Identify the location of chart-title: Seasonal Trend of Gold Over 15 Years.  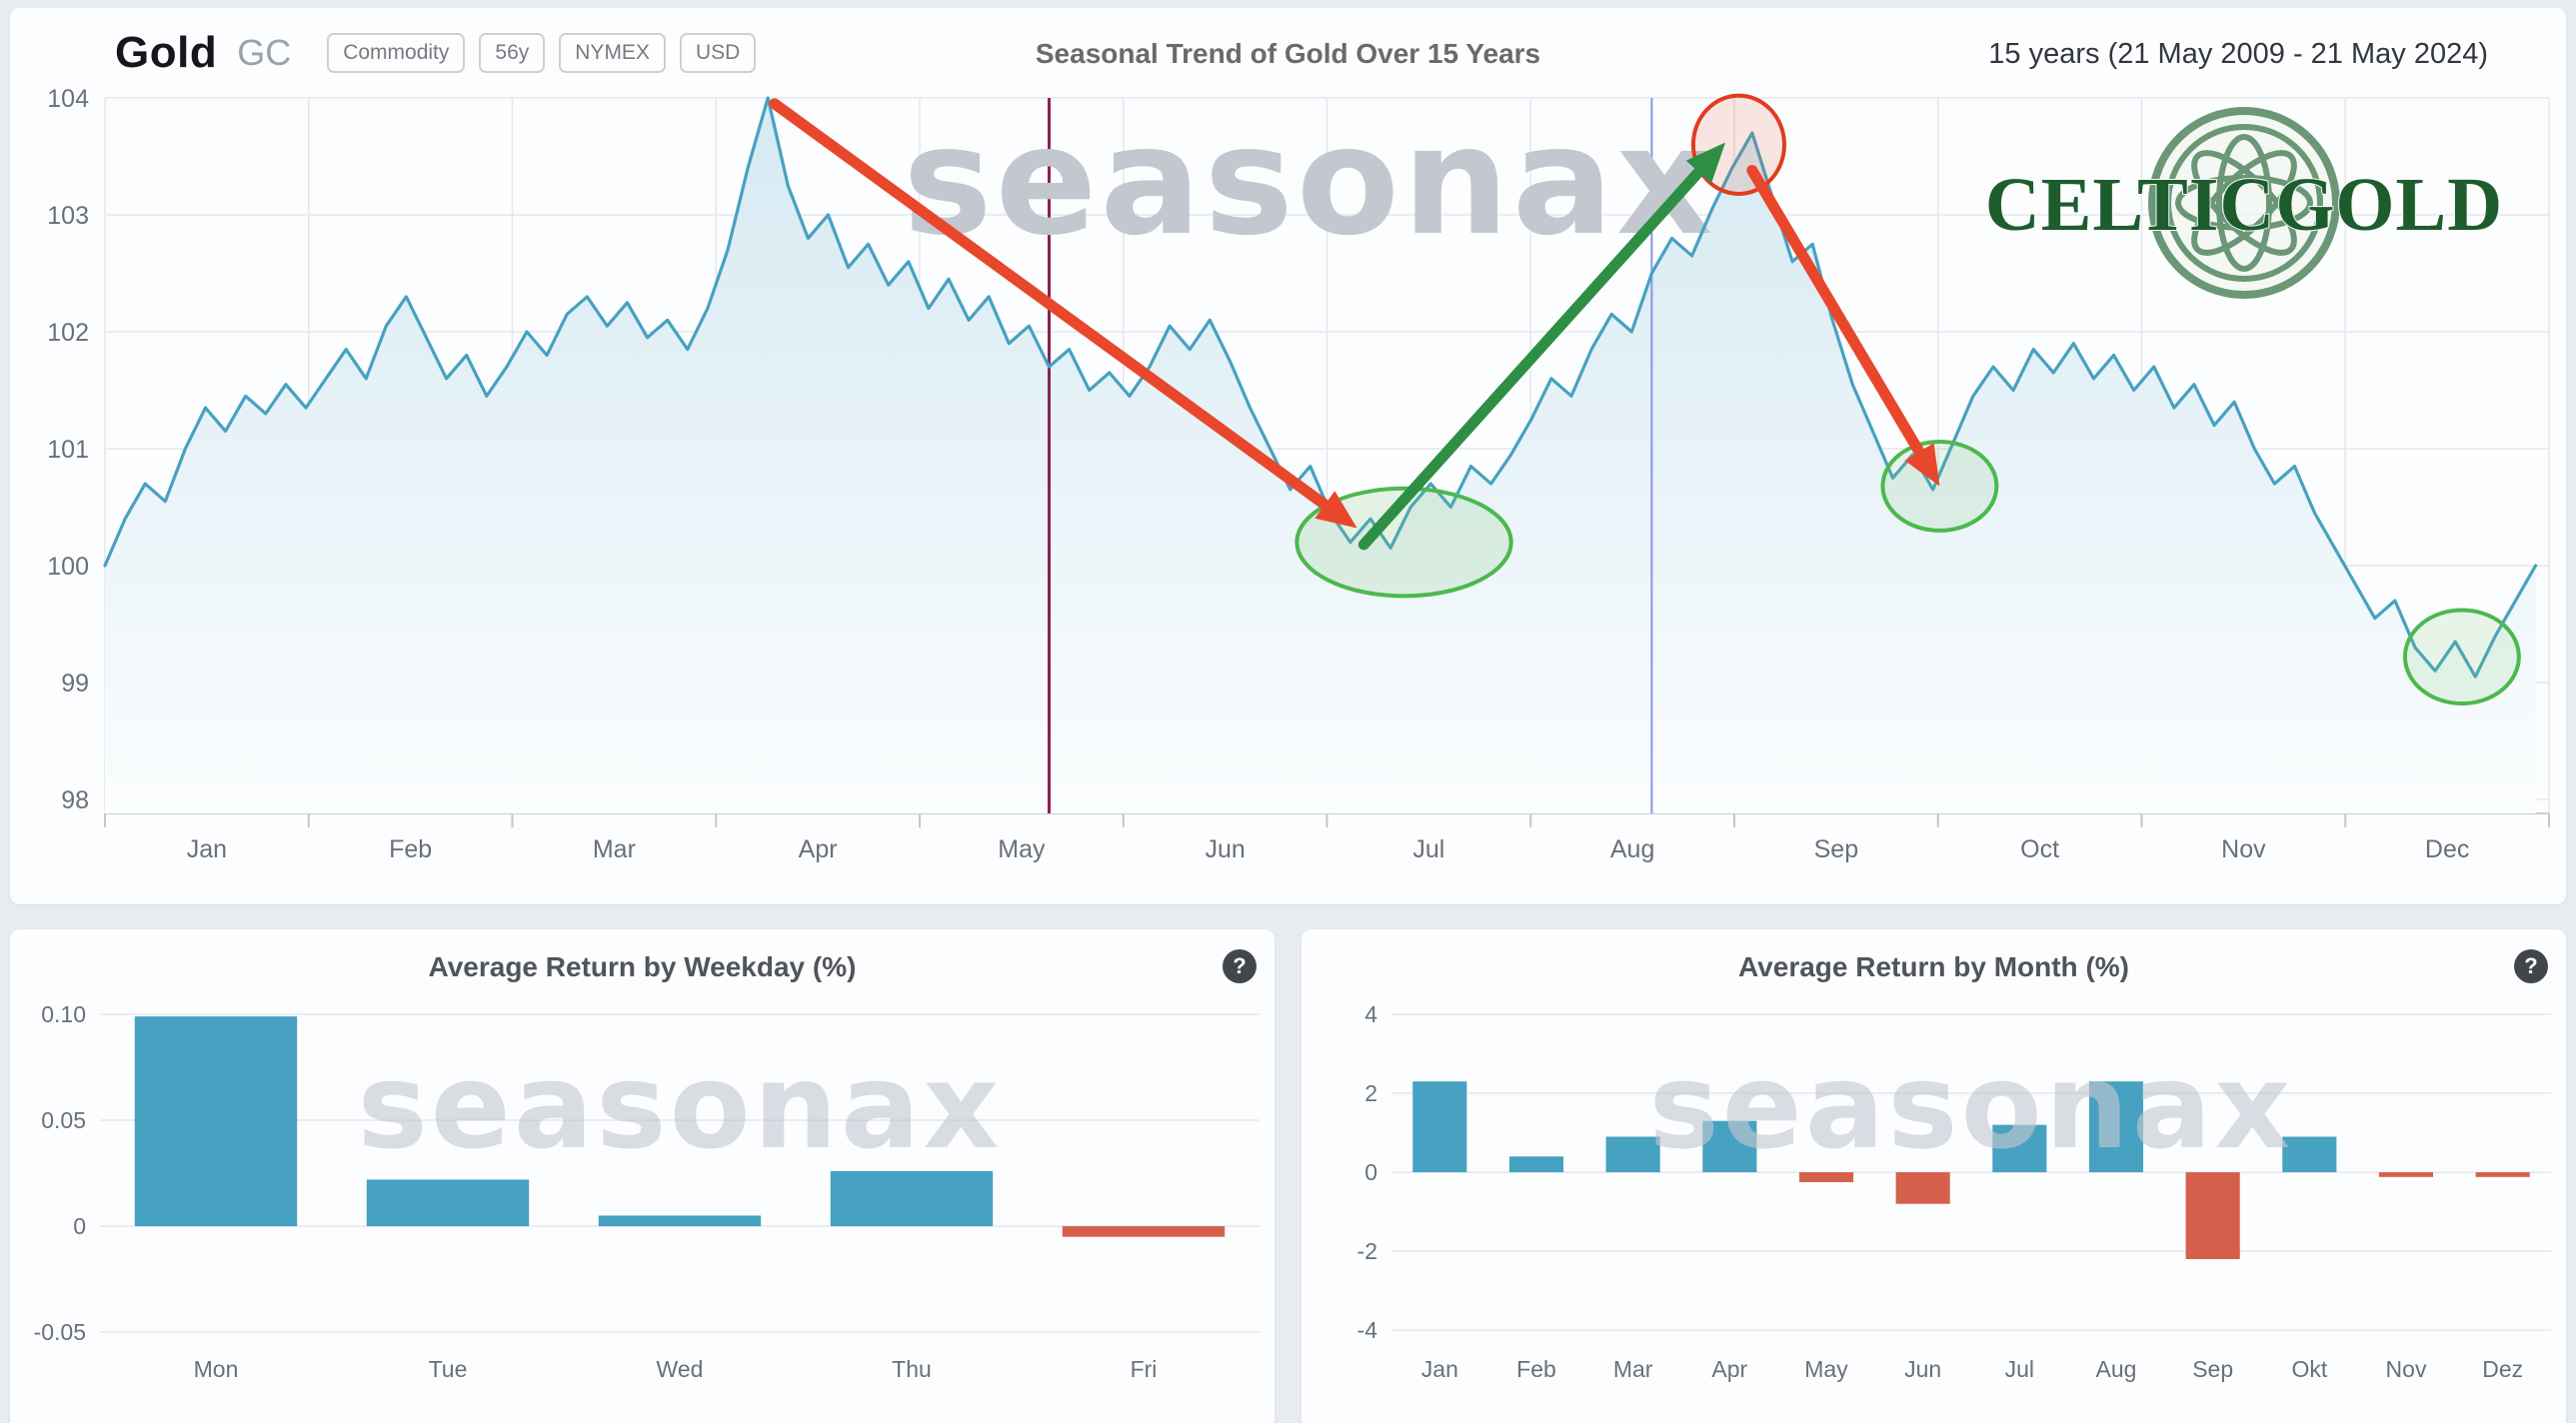
(1288, 54).